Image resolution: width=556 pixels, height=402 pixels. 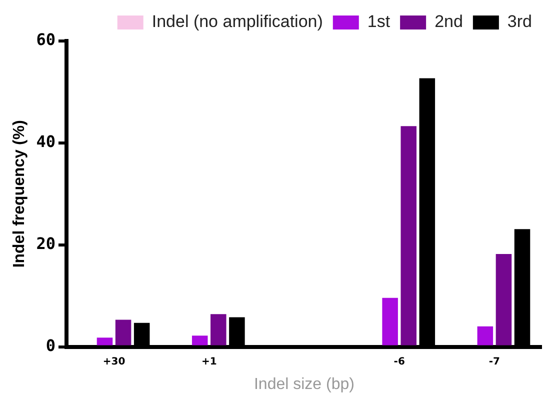 What do you see at coordinates (519, 22) in the screenshot?
I see `legend-label: 3rd` at bounding box center [519, 22].